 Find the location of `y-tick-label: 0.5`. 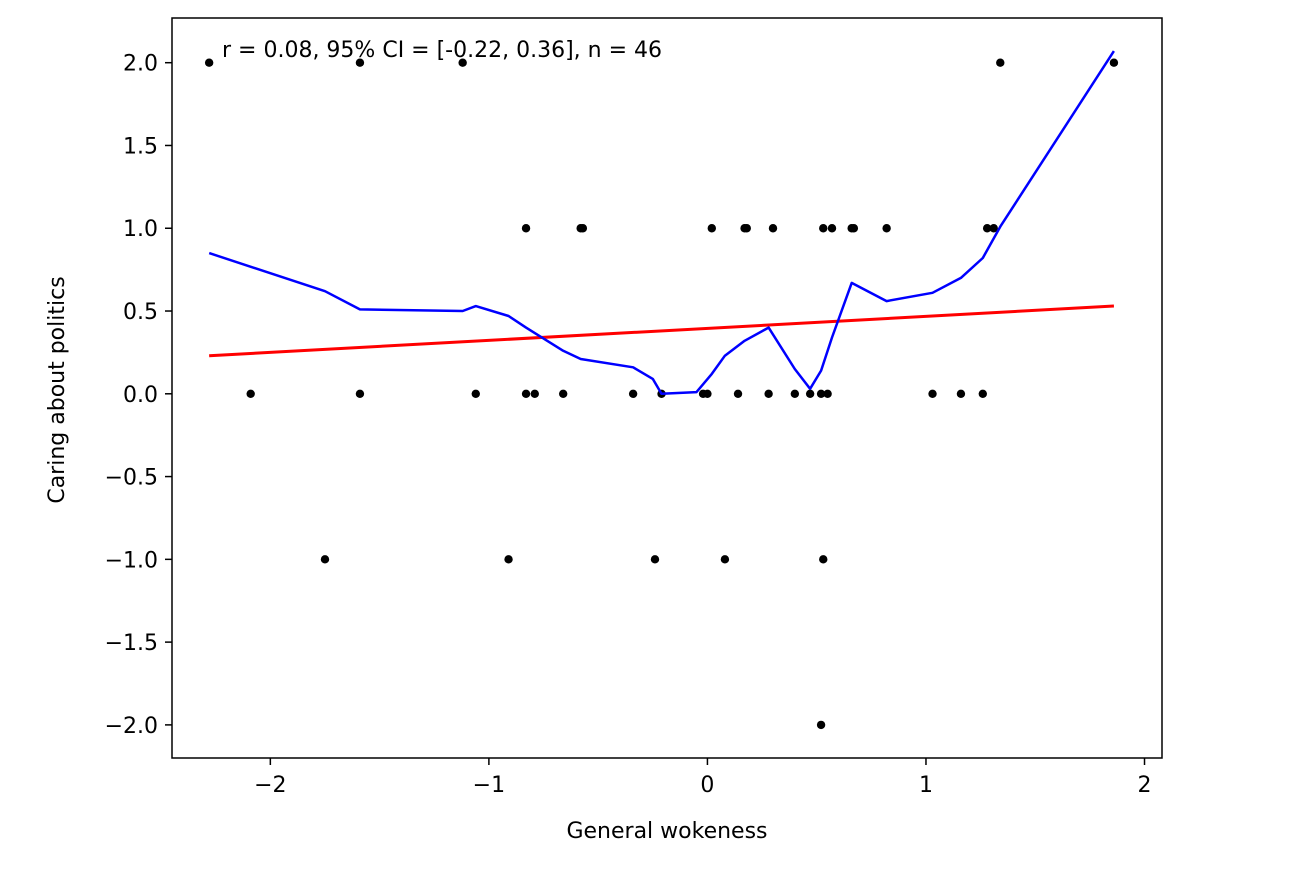

y-tick-label: 0.5 is located at coordinates (140, 312).